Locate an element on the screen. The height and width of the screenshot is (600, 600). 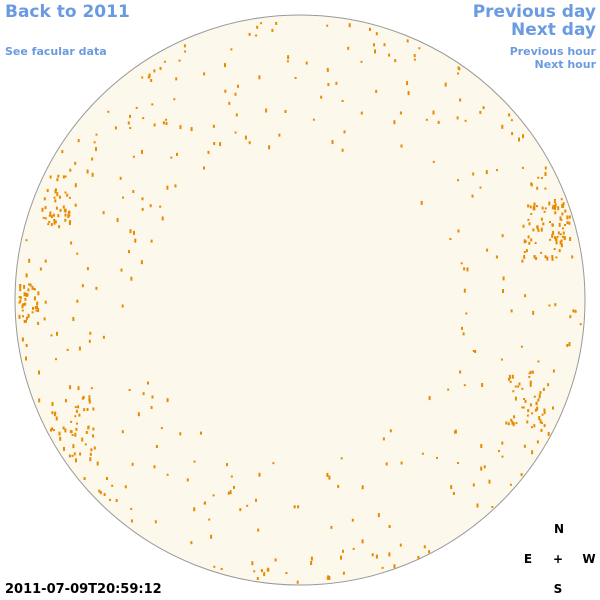
previous-day-link: Previous day is located at coordinates (534, 12).